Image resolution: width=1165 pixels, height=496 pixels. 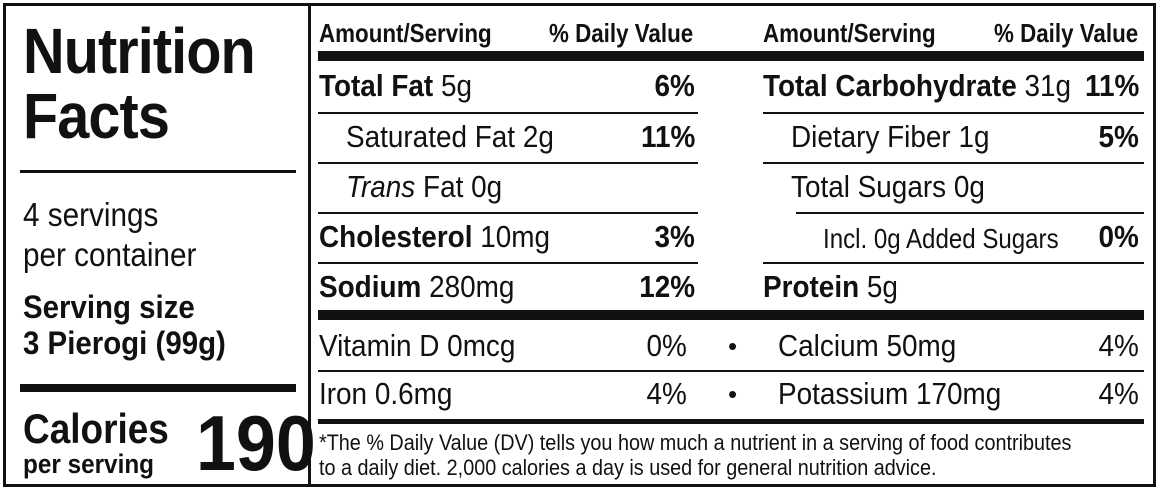 What do you see at coordinates (731, 56) in the screenshot?
I see `header-thick-rule` at bounding box center [731, 56].